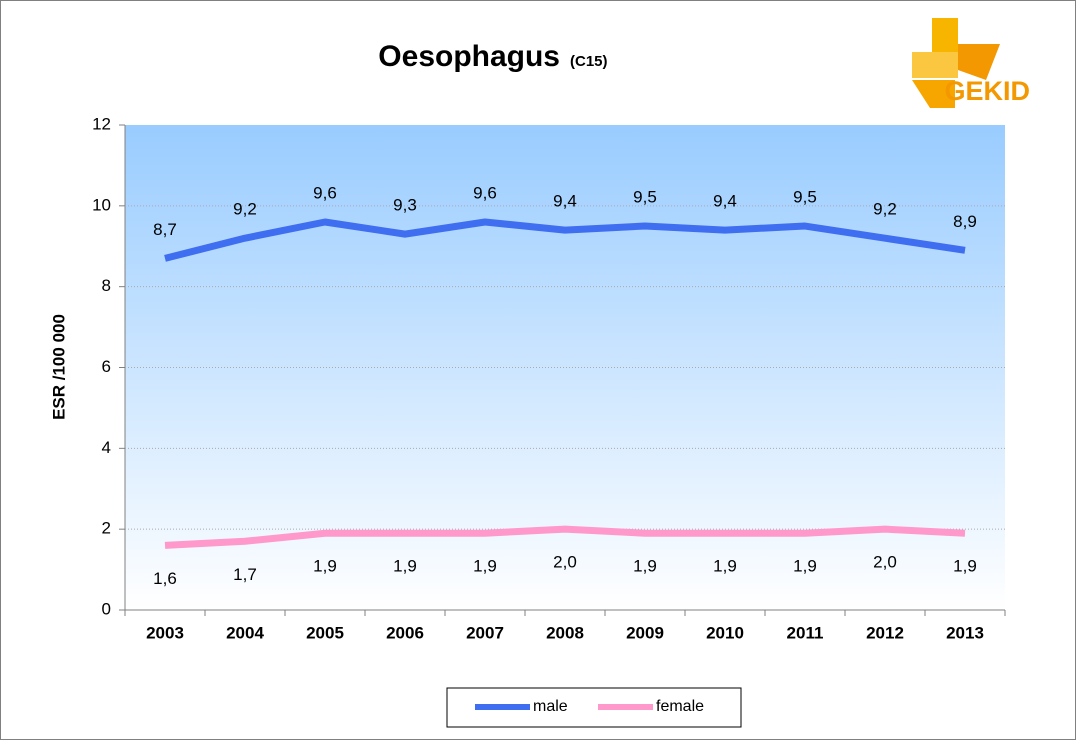 The image size is (1076, 740). Describe the element at coordinates (550, 706) in the screenshot. I see `legend-label: male` at that location.